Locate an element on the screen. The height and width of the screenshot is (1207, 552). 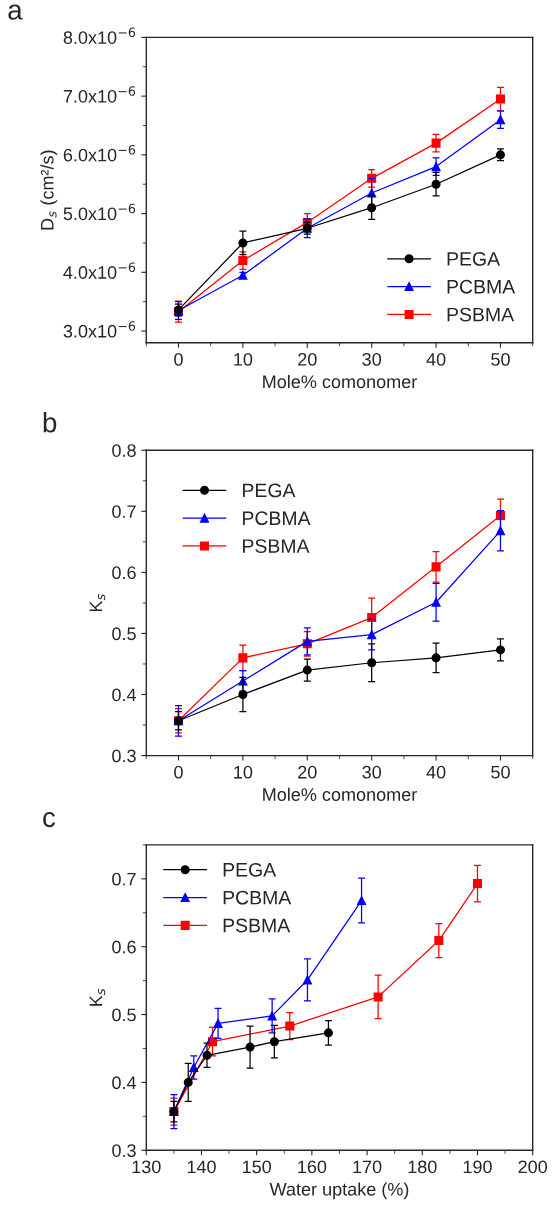
y-axis-title: D$_{s}$ (cm²/s) is located at coordinates (49, 190).